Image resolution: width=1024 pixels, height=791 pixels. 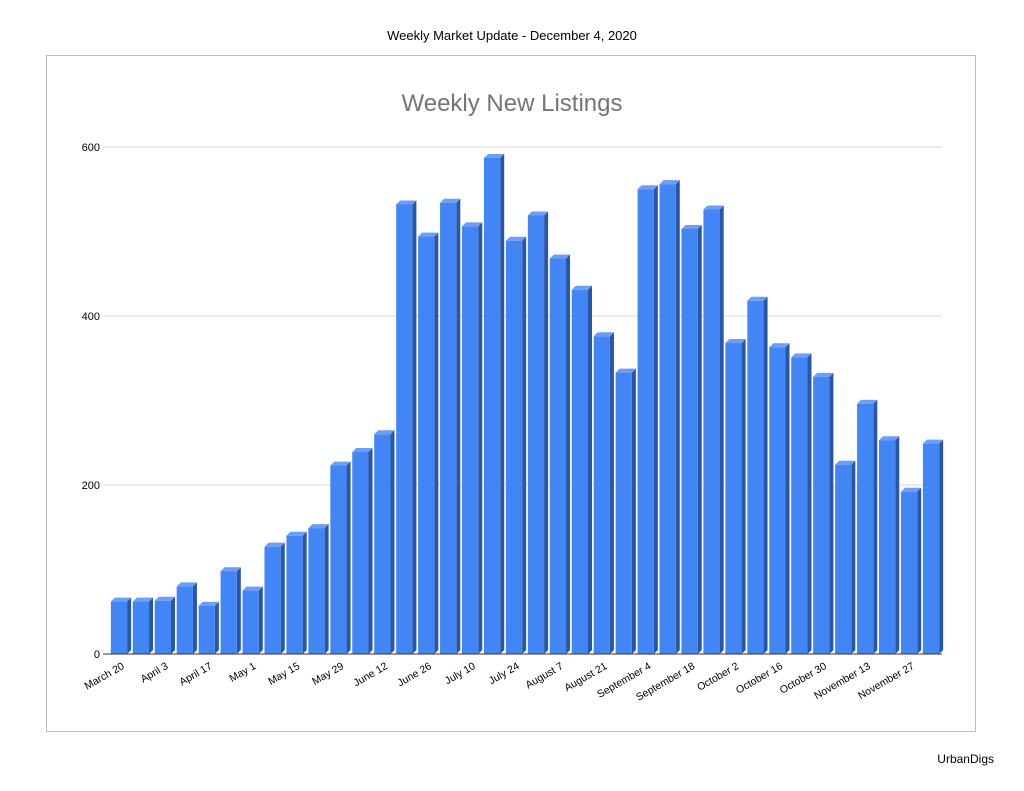 What do you see at coordinates (759, 678) in the screenshot?
I see `x-tick-label: October 16` at bounding box center [759, 678].